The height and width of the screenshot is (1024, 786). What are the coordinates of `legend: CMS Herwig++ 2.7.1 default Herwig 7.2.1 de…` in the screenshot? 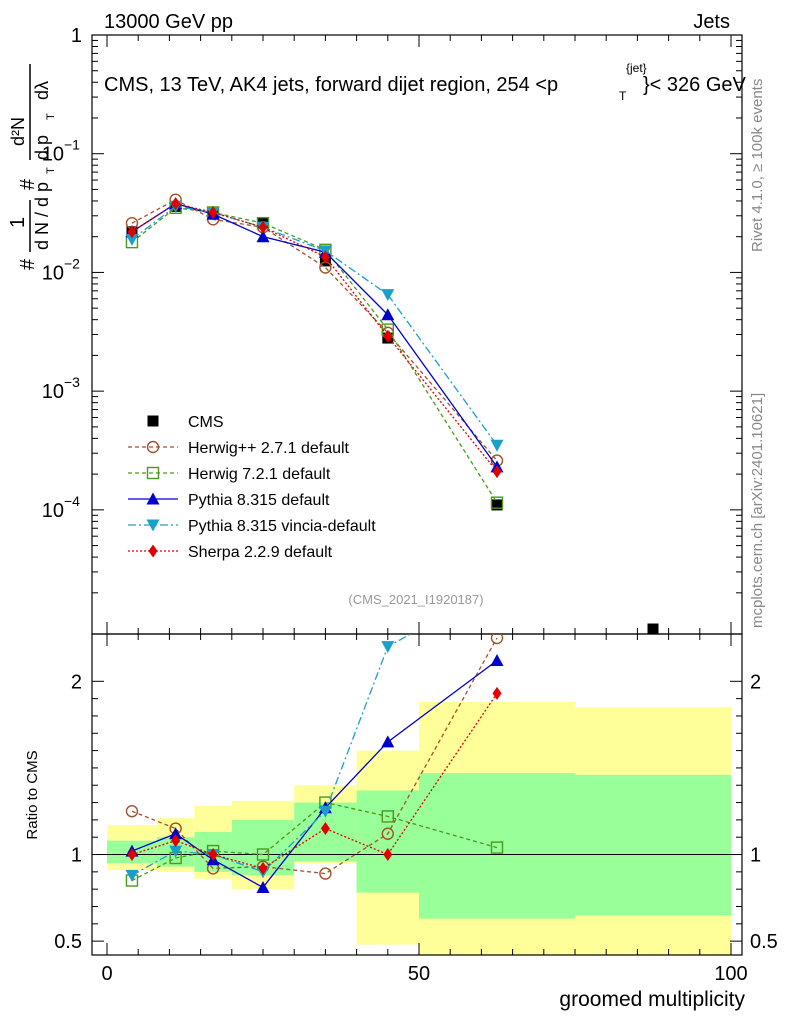 It's located at (252, 487).